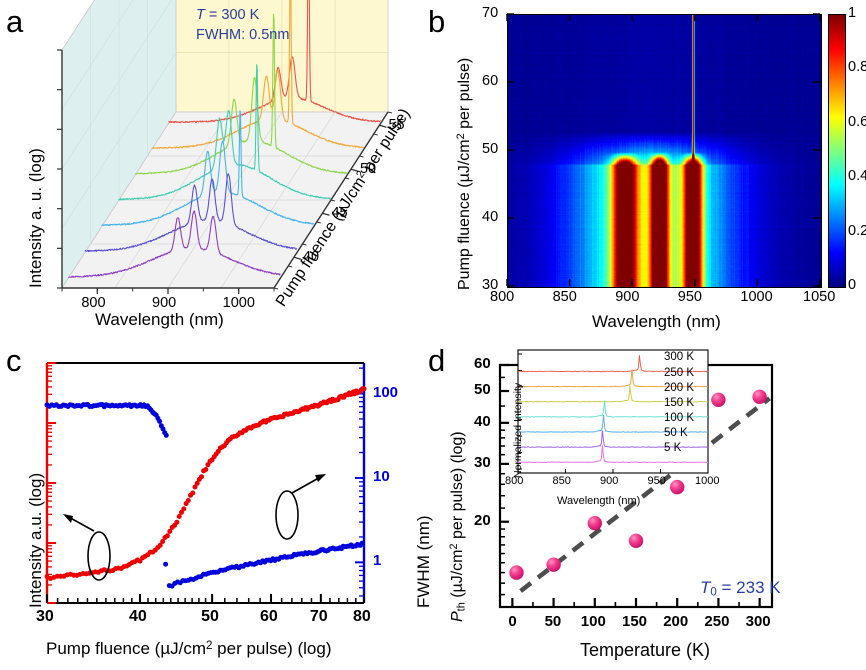 This screenshot has height=670, width=866. Describe the element at coordinates (756, 297) in the screenshot. I see `panel-b-xtick-1000: 1000` at that location.